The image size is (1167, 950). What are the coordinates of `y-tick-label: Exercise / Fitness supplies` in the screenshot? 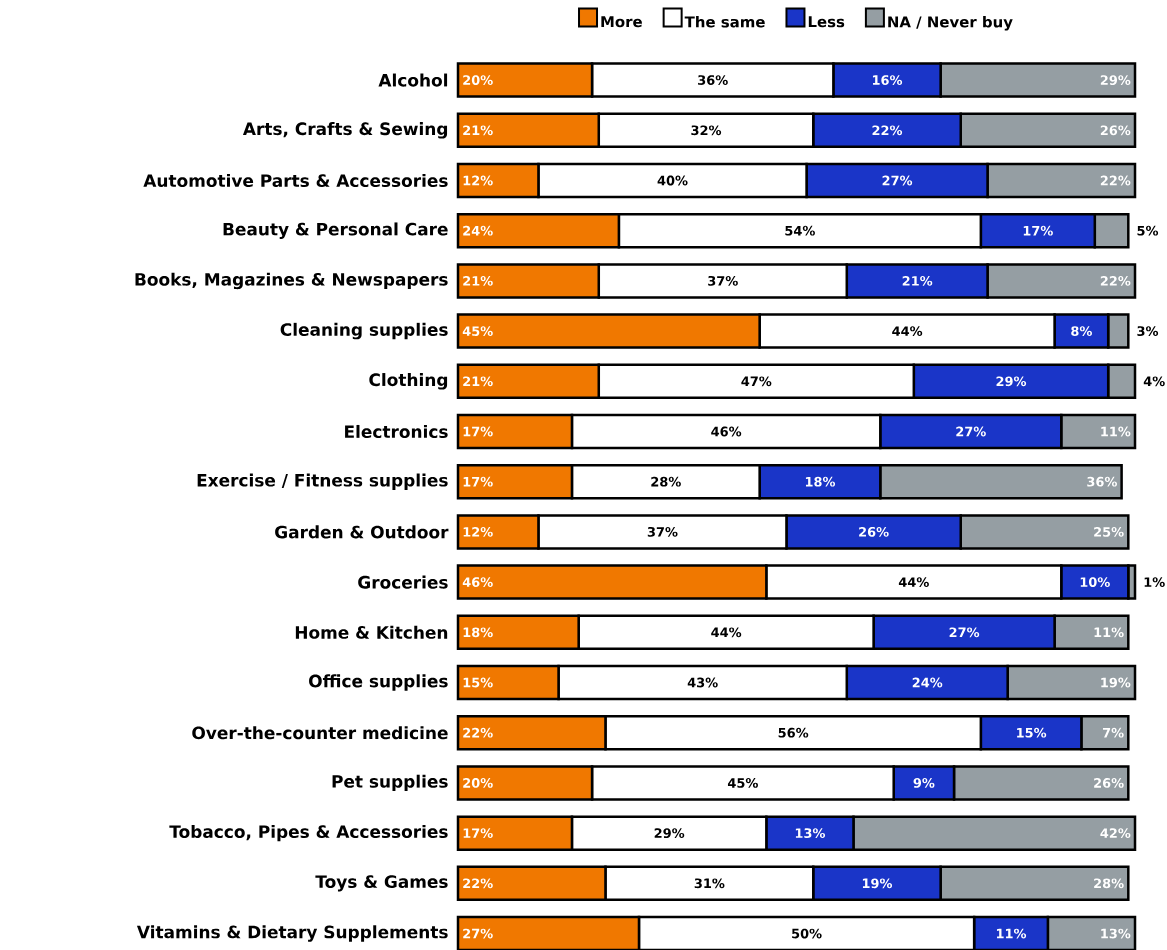 It's located at (322, 481).